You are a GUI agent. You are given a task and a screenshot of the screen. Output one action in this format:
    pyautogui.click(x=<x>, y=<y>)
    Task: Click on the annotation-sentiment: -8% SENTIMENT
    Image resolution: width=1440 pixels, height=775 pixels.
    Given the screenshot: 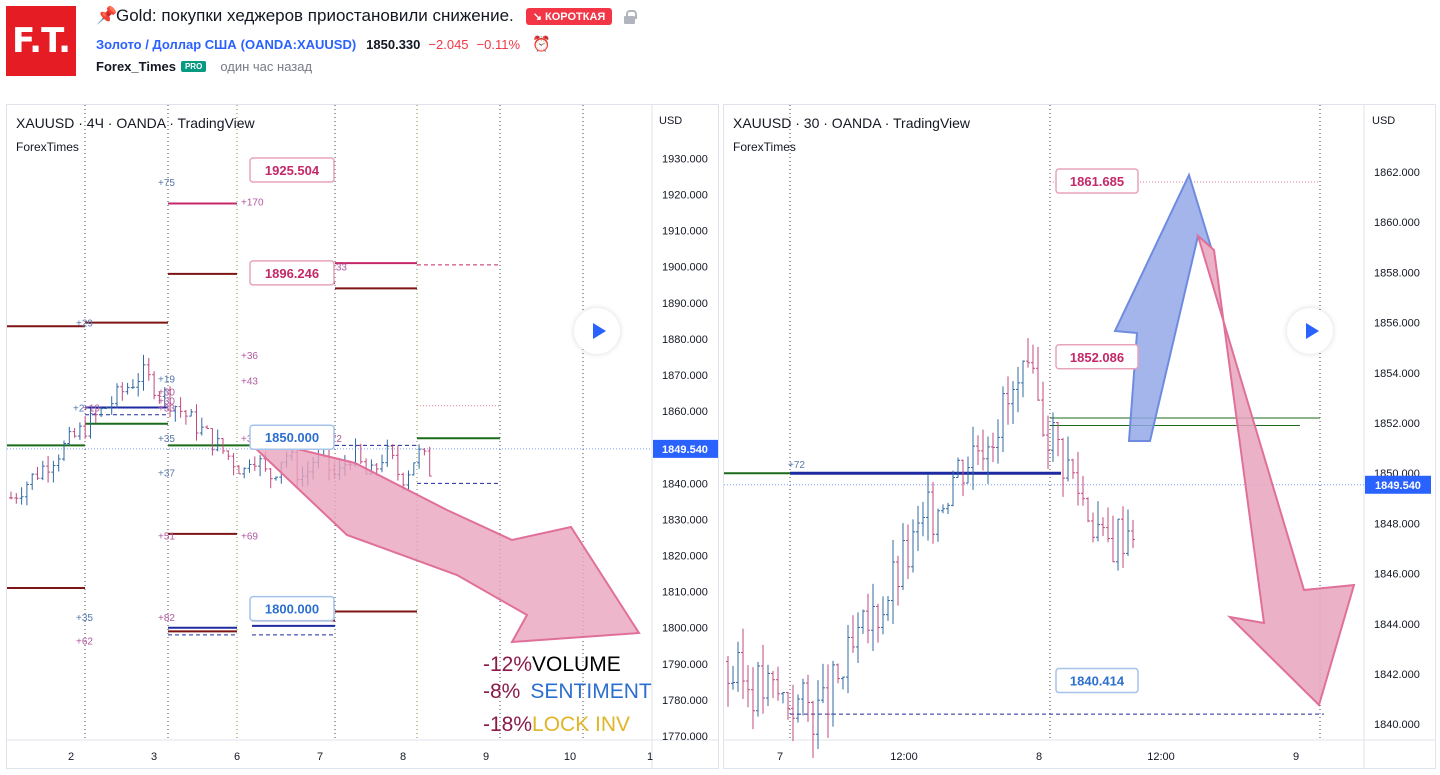 What is the action you would take?
    pyautogui.click(x=567, y=692)
    